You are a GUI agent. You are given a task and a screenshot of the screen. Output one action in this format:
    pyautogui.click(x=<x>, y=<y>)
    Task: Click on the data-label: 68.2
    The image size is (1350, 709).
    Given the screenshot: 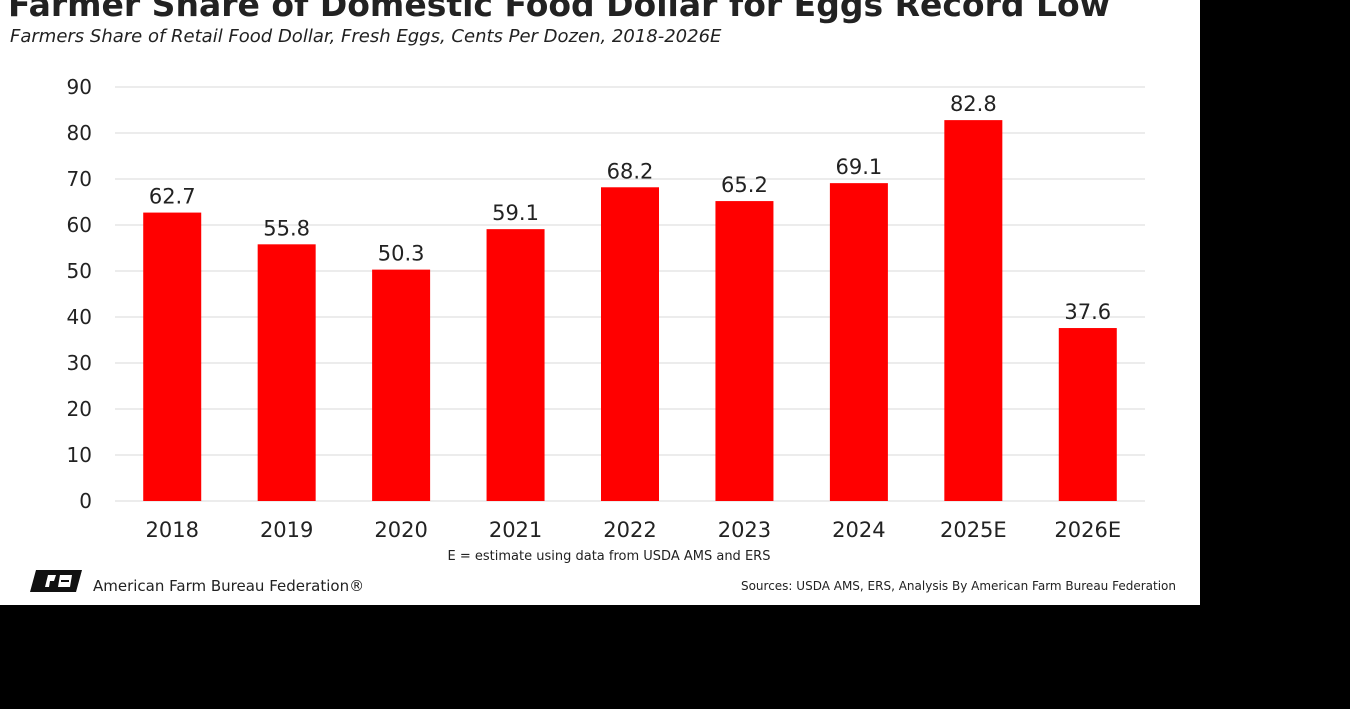 What is the action you would take?
    pyautogui.click(x=630, y=171)
    